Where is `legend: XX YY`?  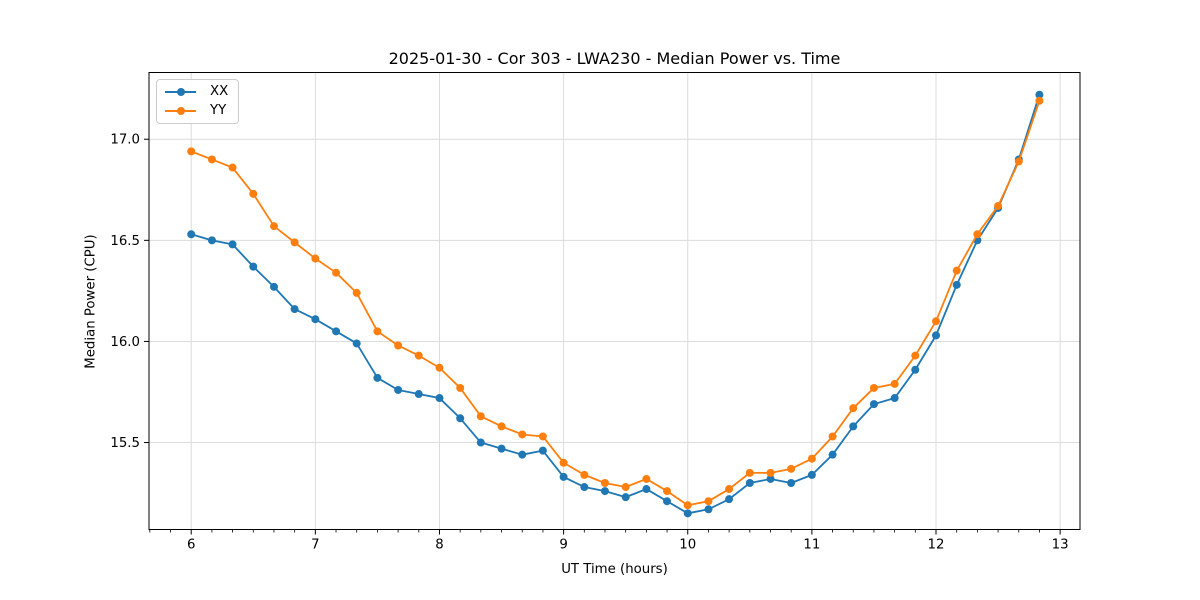
legend: XX YY is located at coordinates (198, 101).